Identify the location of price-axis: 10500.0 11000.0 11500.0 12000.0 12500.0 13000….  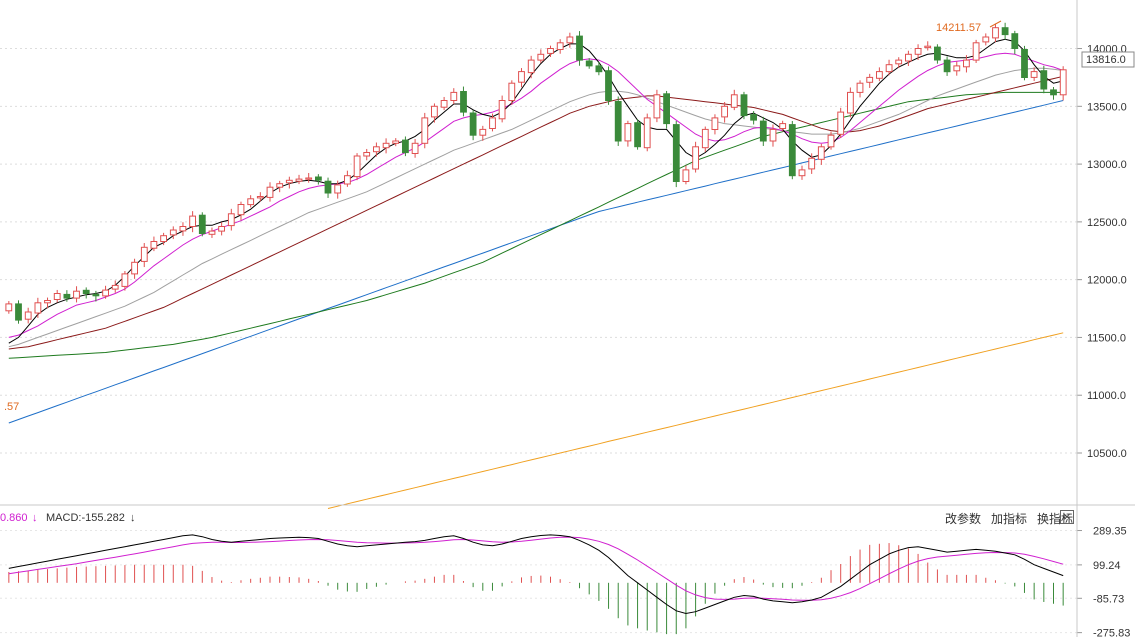
(1102, 252).